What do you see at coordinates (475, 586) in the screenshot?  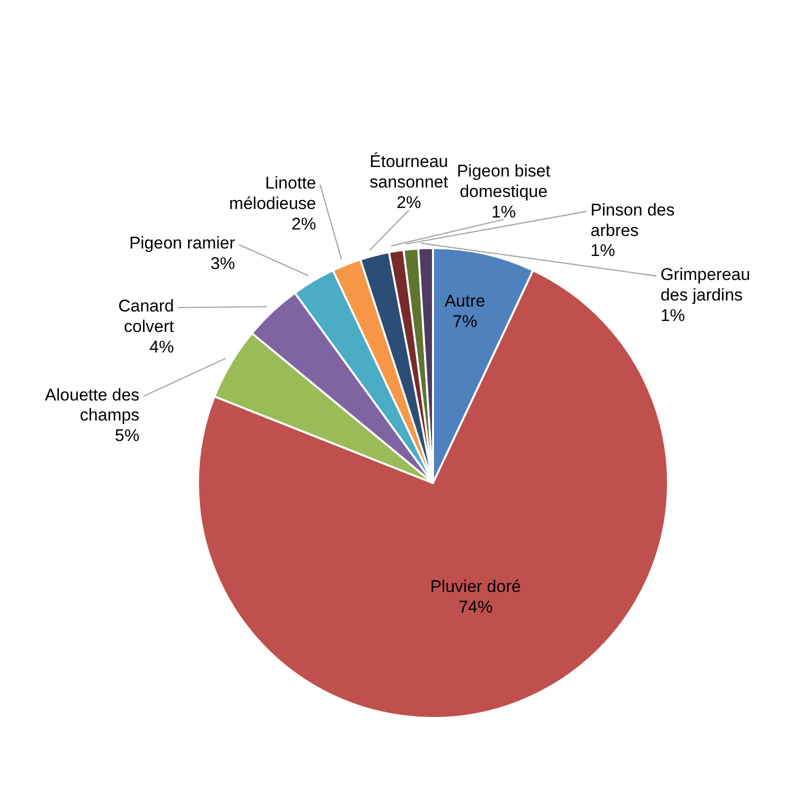 I see `slice-label: Pluvier doré` at bounding box center [475, 586].